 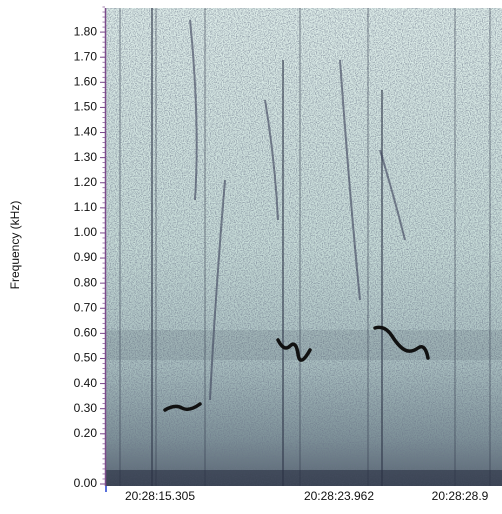 What do you see at coordinates (460, 496) in the screenshot?
I see `x-time-label: 20:28:28.9` at bounding box center [460, 496].